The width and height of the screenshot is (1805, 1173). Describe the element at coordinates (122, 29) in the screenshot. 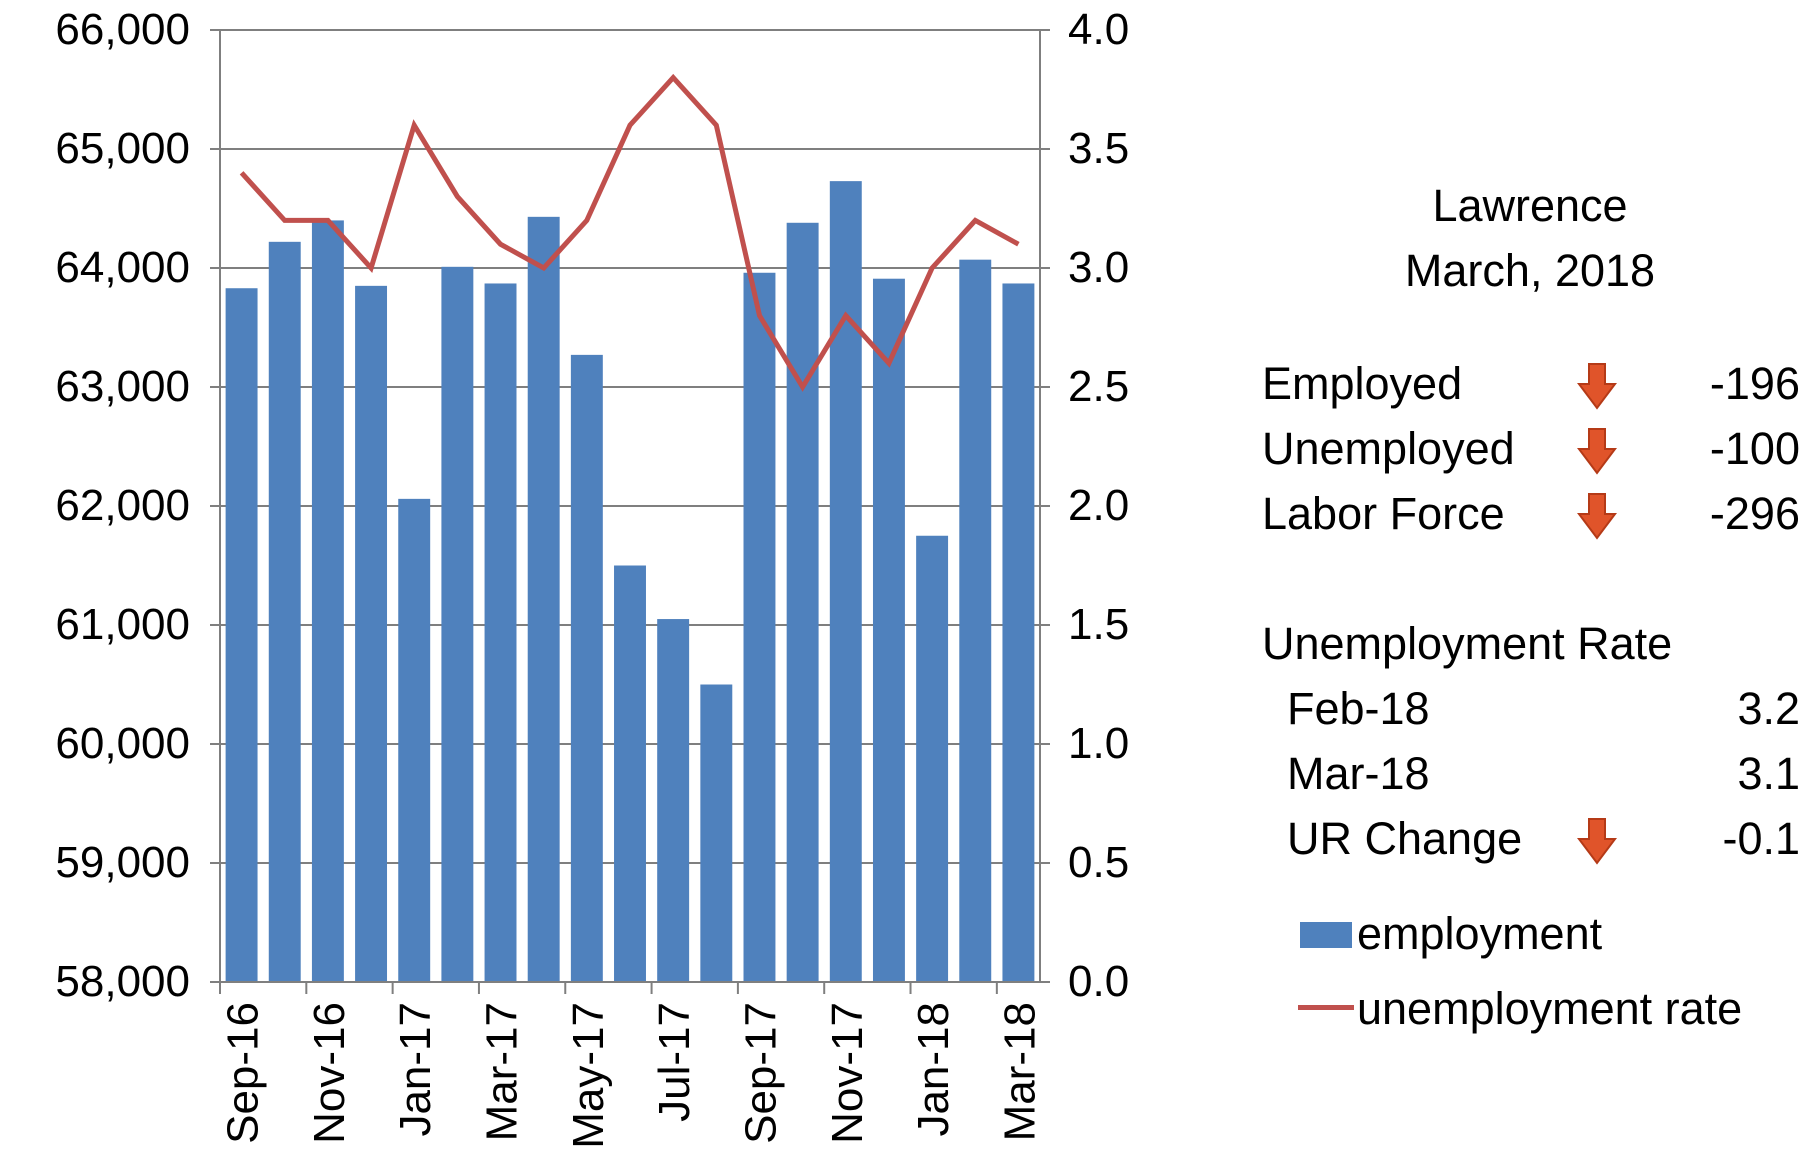

I see `left-axis-tick-label: 66,000` at that location.